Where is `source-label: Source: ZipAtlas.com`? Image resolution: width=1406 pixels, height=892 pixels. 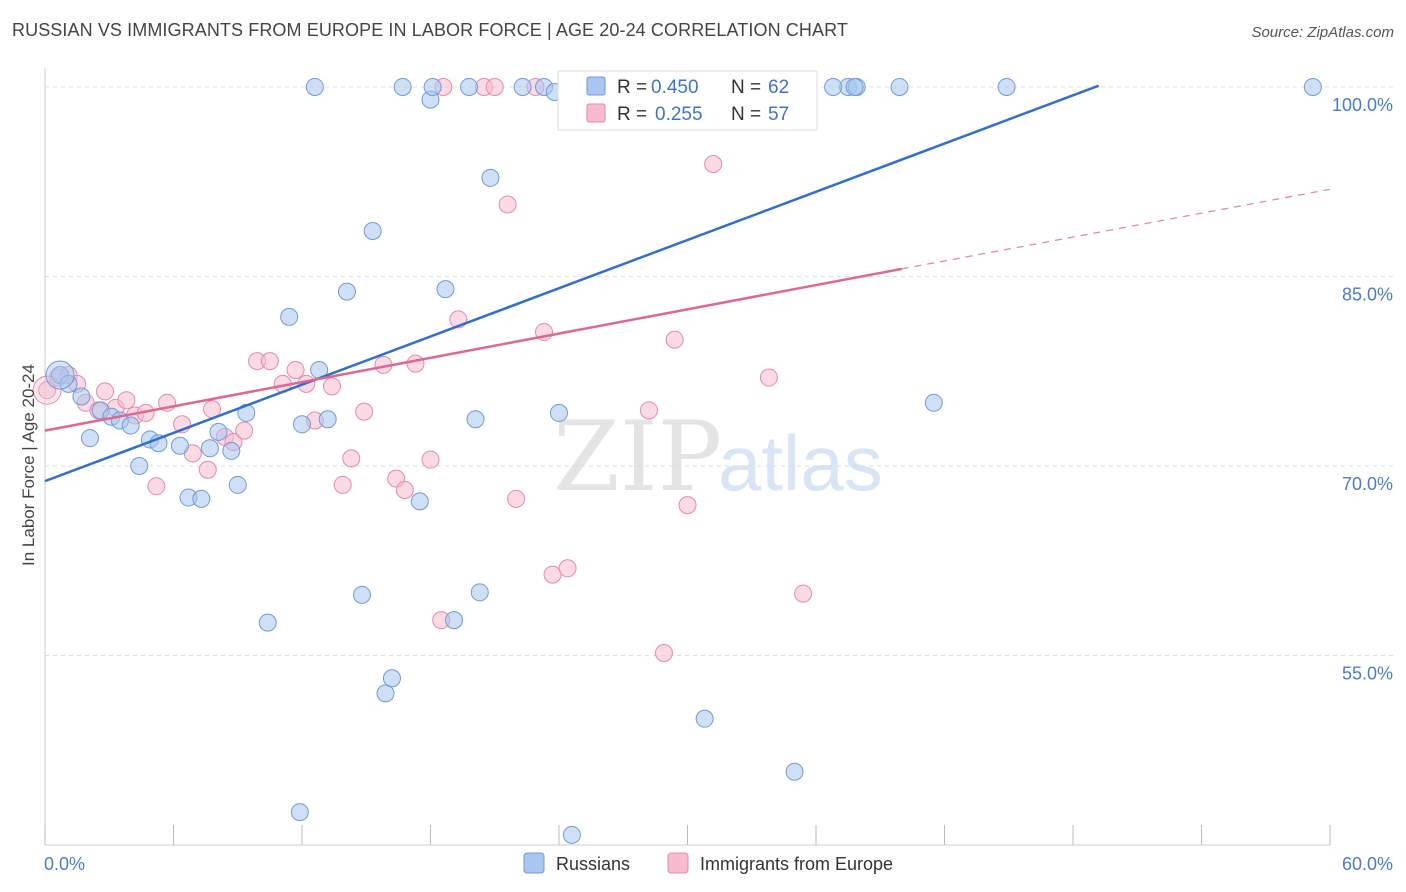
source-label: Source: ZipAtlas.com is located at coordinates (1322, 32).